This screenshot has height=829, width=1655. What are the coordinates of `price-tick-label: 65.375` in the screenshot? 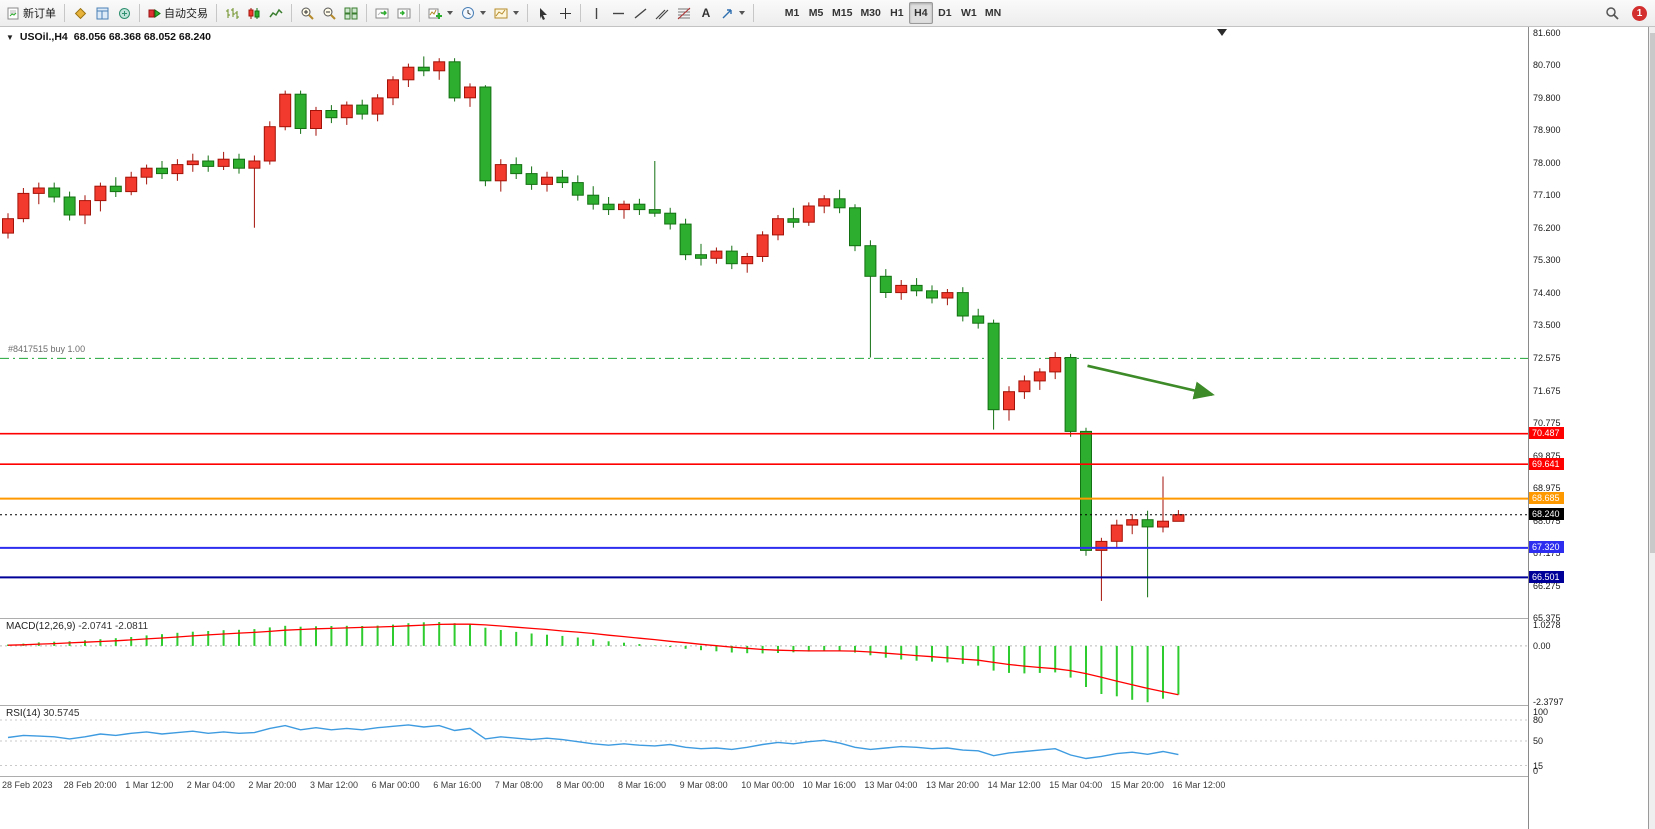 It's located at (1547, 618).